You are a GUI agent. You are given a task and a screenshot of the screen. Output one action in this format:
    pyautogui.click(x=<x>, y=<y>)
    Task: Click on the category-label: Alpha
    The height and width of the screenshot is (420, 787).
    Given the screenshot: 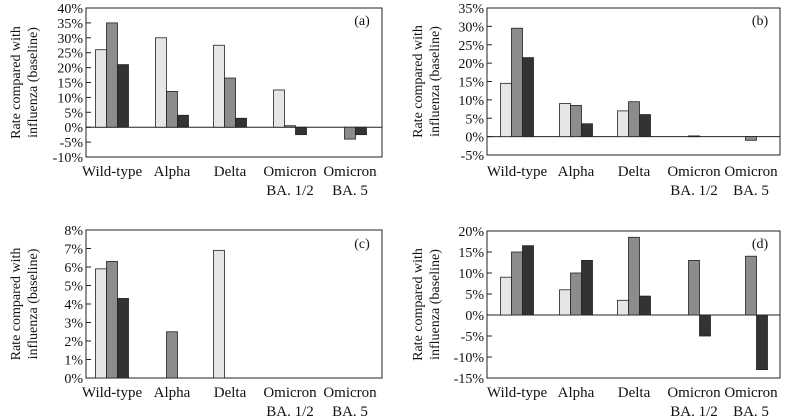 What is the action you would take?
    pyautogui.click(x=576, y=172)
    